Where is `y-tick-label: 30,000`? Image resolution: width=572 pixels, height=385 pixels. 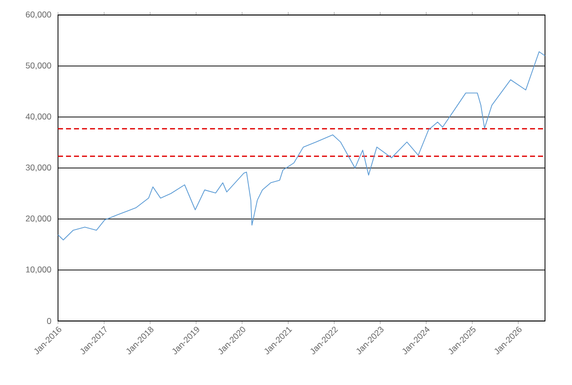 y-tick-label: 30,000 is located at coordinates (39, 168).